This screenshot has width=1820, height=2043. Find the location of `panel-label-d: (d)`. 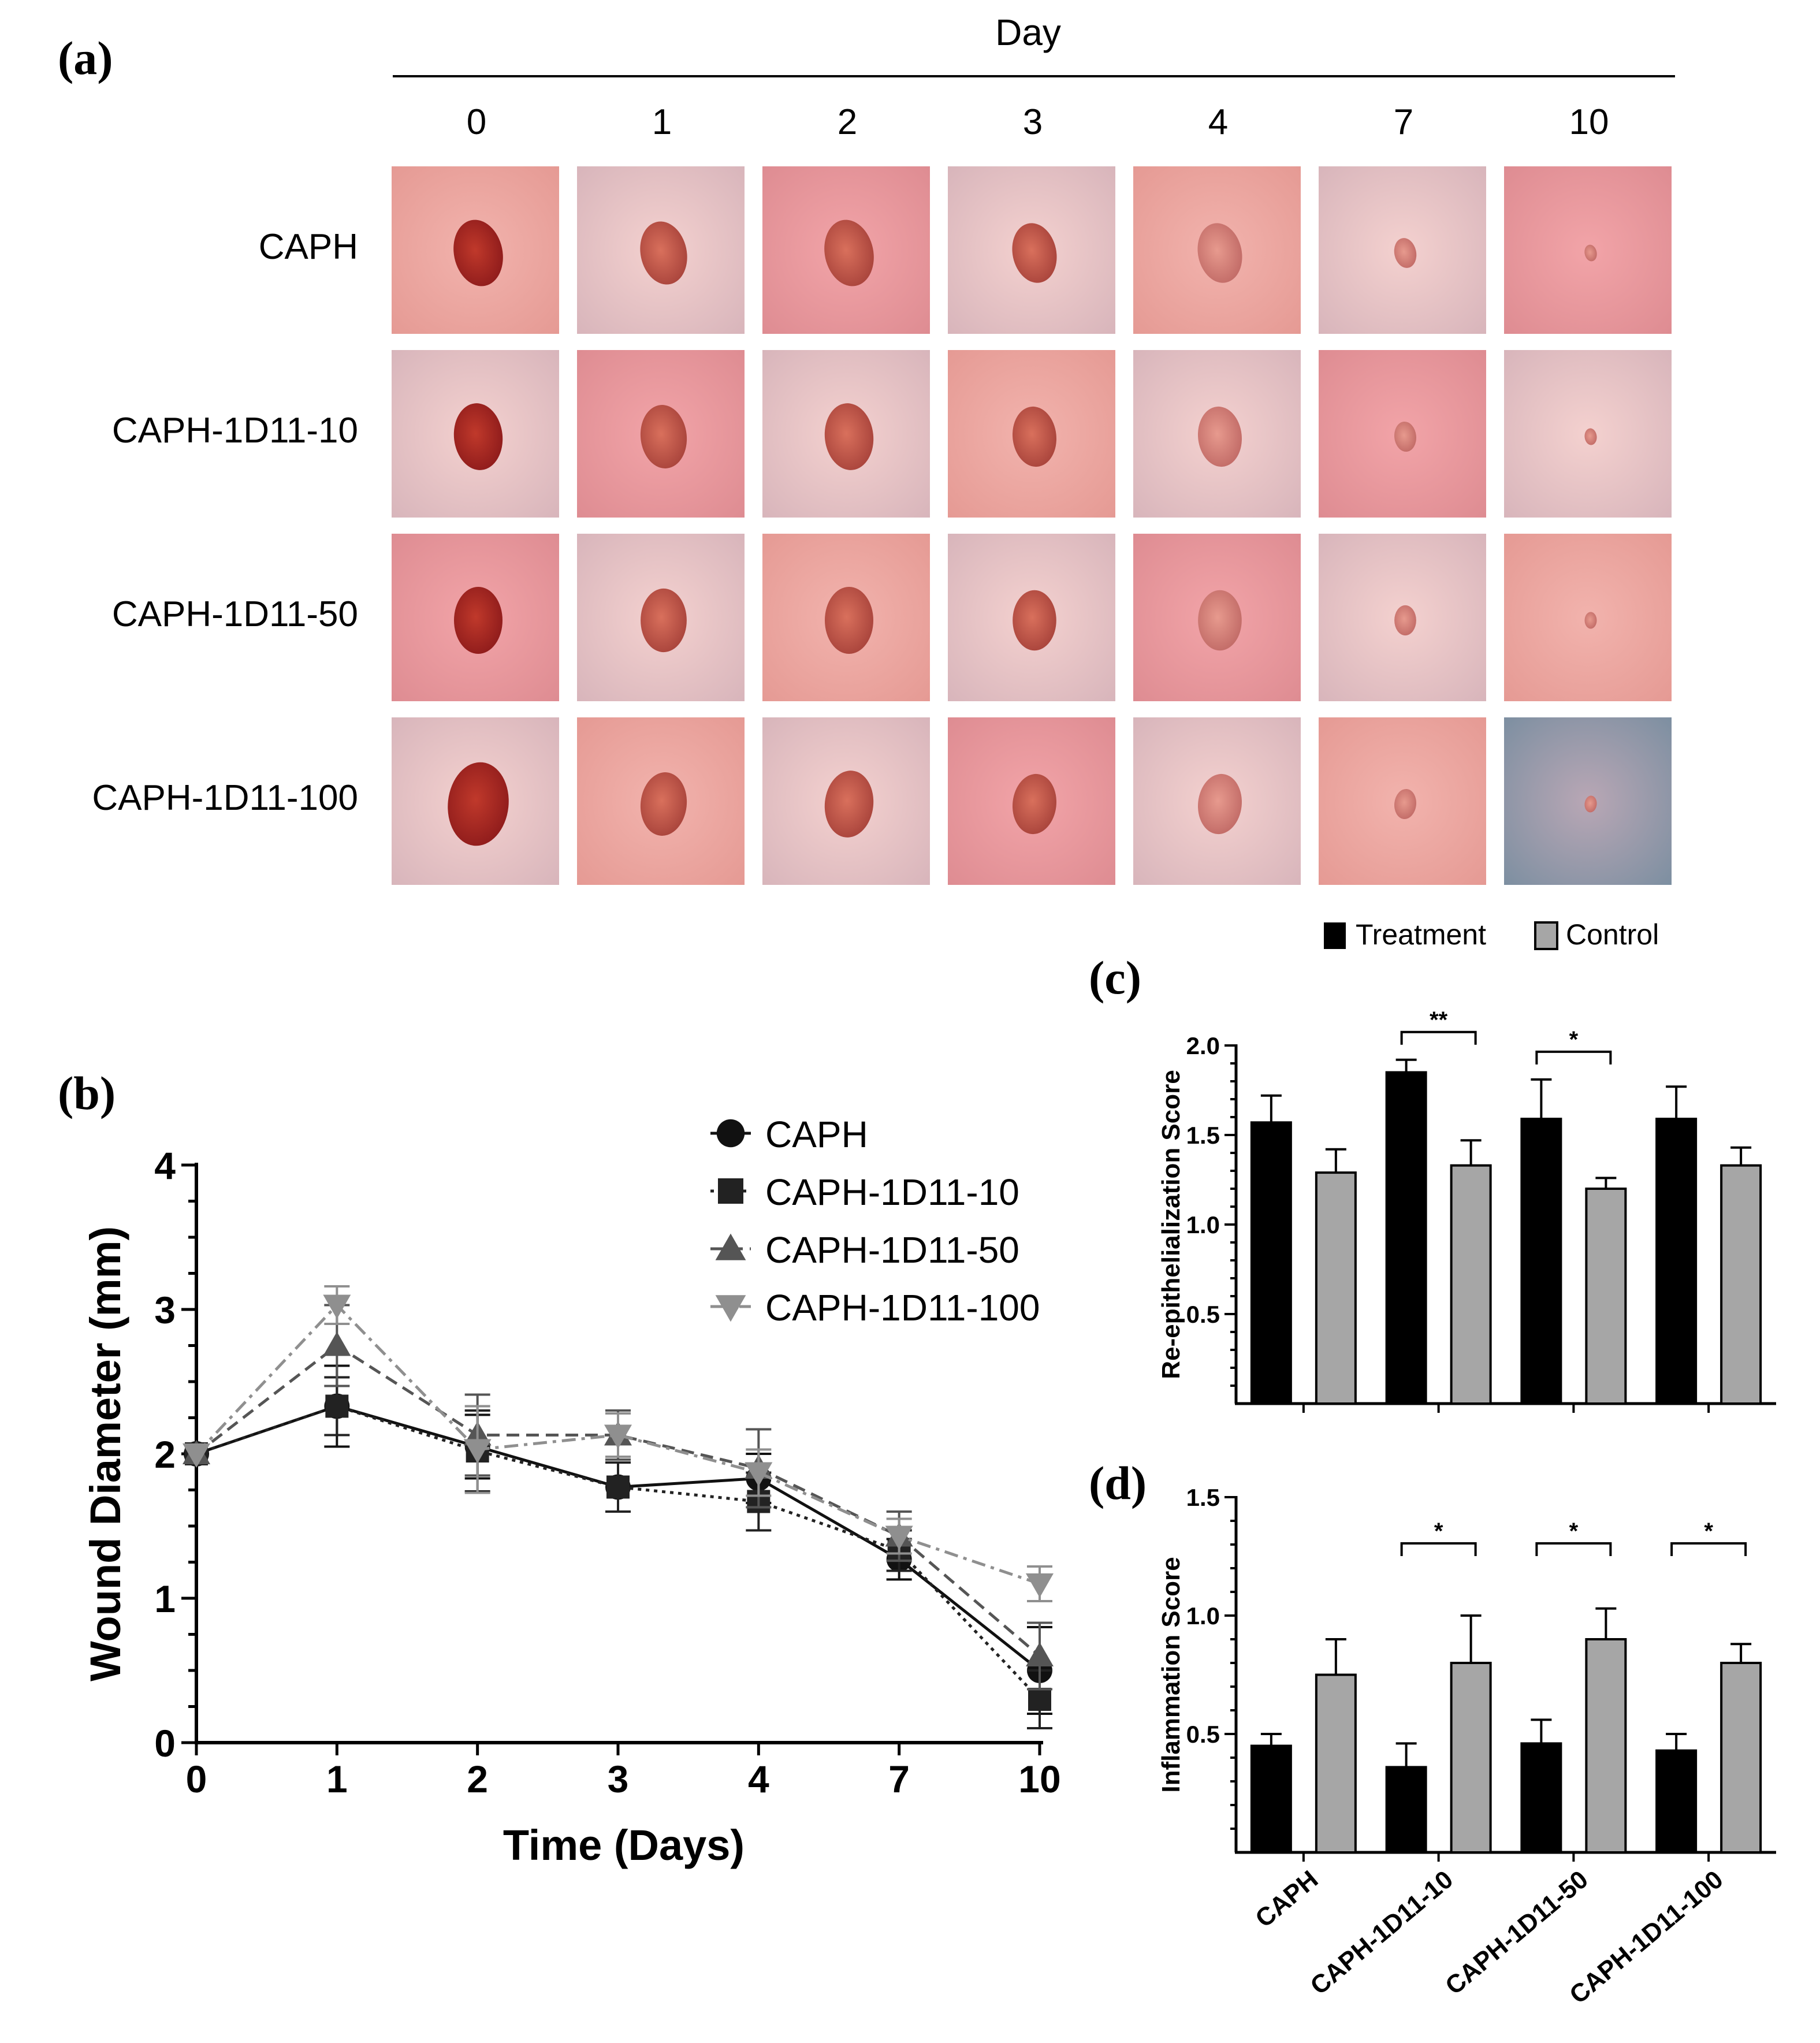

panel-label-d: (d) is located at coordinates (1118, 1483).